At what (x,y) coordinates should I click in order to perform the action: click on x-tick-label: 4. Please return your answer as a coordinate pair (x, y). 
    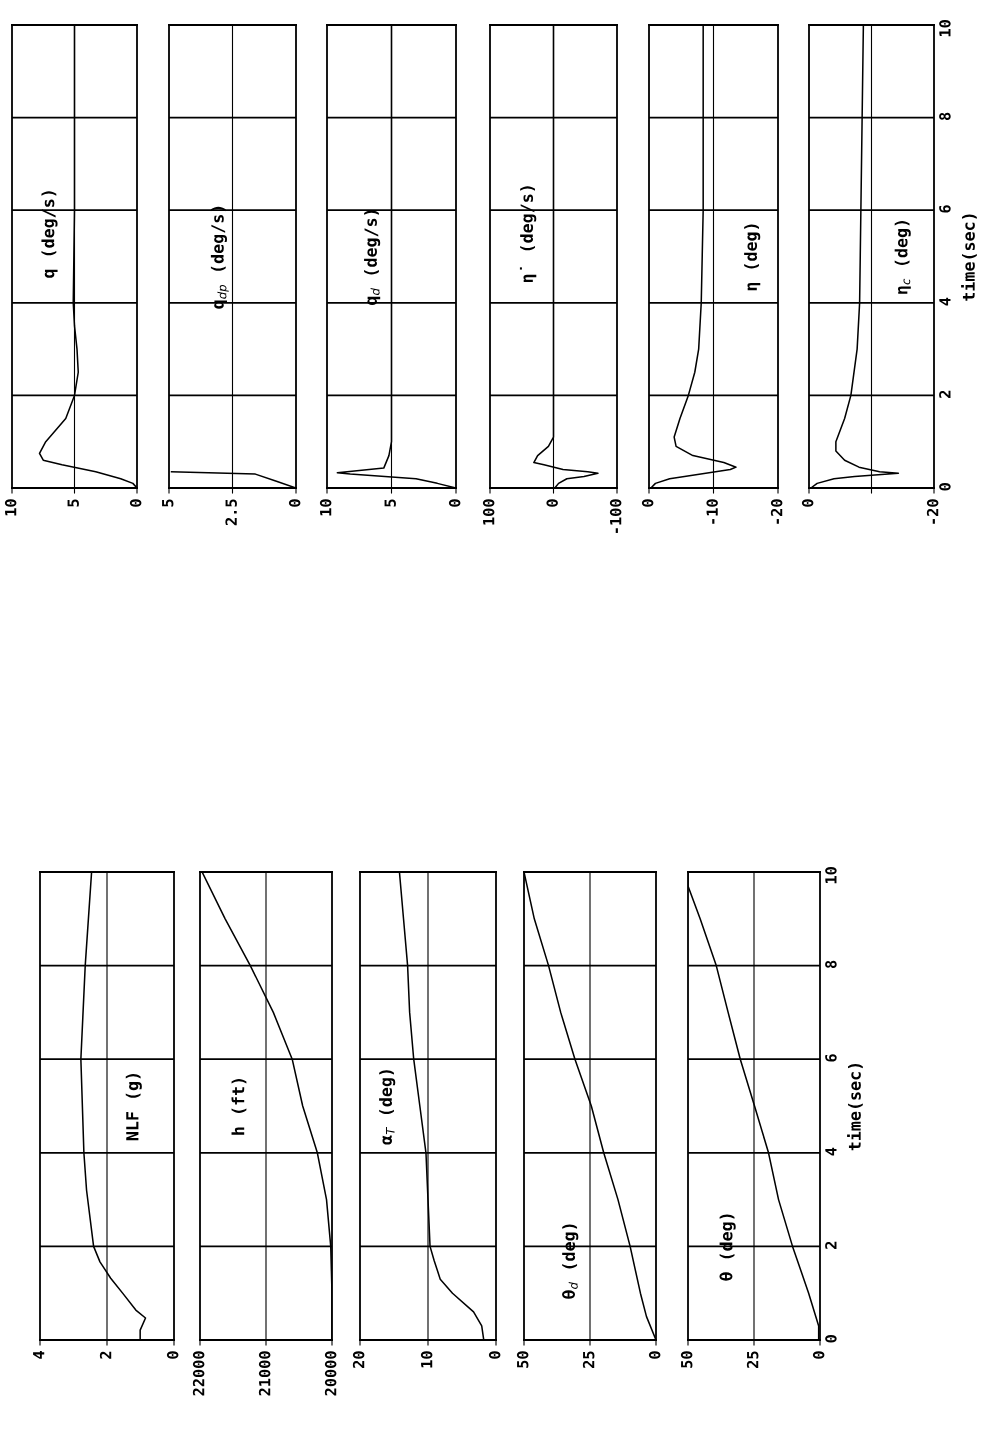
    Looking at the image, I should click on (39, 1355).